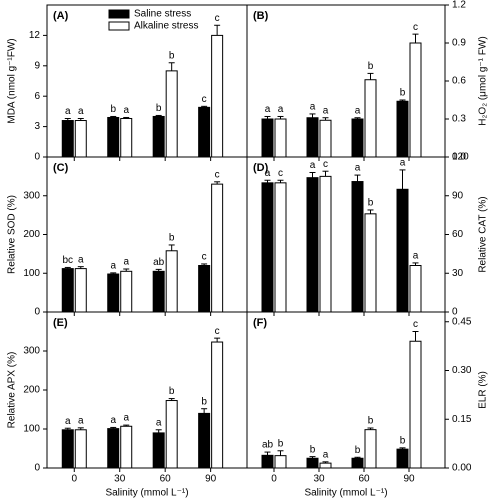 The image size is (496, 500). I want to click on y-tick-label: 1.2, so click(459, 5).